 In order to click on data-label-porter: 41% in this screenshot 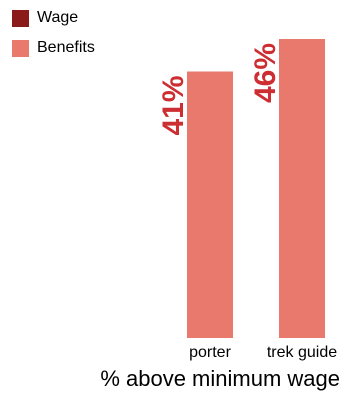, I will do `click(173, 105)`.